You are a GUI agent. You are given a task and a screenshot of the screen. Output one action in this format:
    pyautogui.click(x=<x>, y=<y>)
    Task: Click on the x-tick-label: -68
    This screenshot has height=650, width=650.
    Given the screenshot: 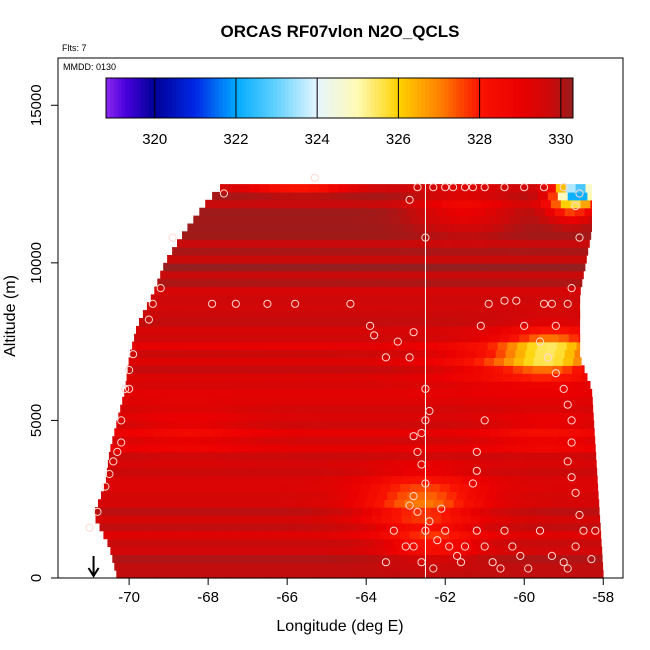 What is the action you would take?
    pyautogui.click(x=208, y=597)
    